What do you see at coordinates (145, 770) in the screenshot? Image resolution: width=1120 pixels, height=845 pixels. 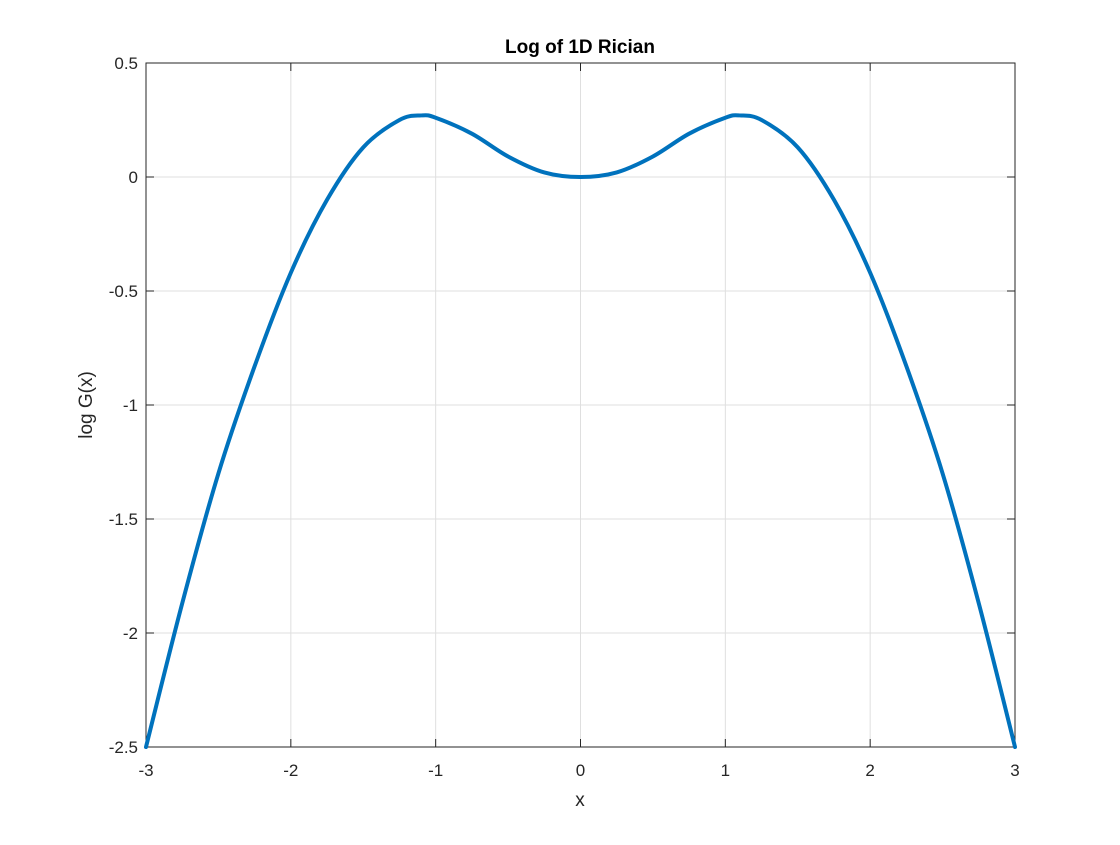 I see `x-tick-label: -3` at bounding box center [145, 770].